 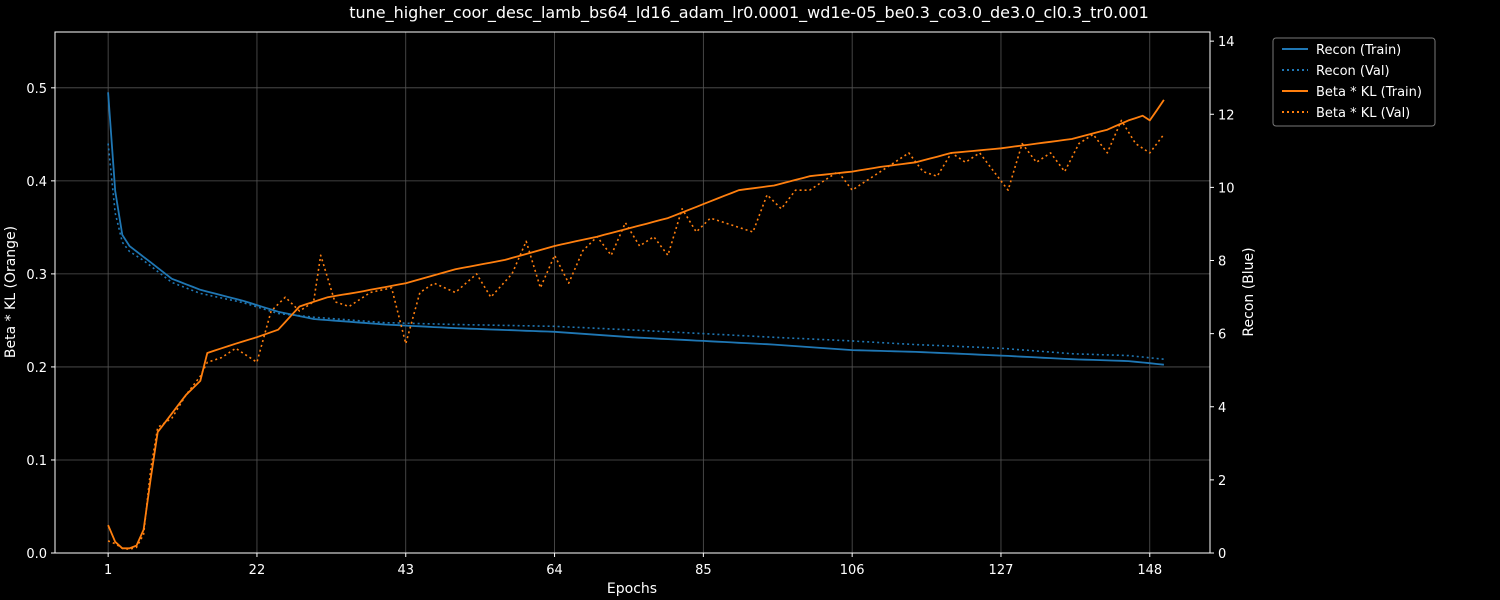 What do you see at coordinates (1222, 408) in the screenshot?
I see `y-right-tick-label: 4` at bounding box center [1222, 408].